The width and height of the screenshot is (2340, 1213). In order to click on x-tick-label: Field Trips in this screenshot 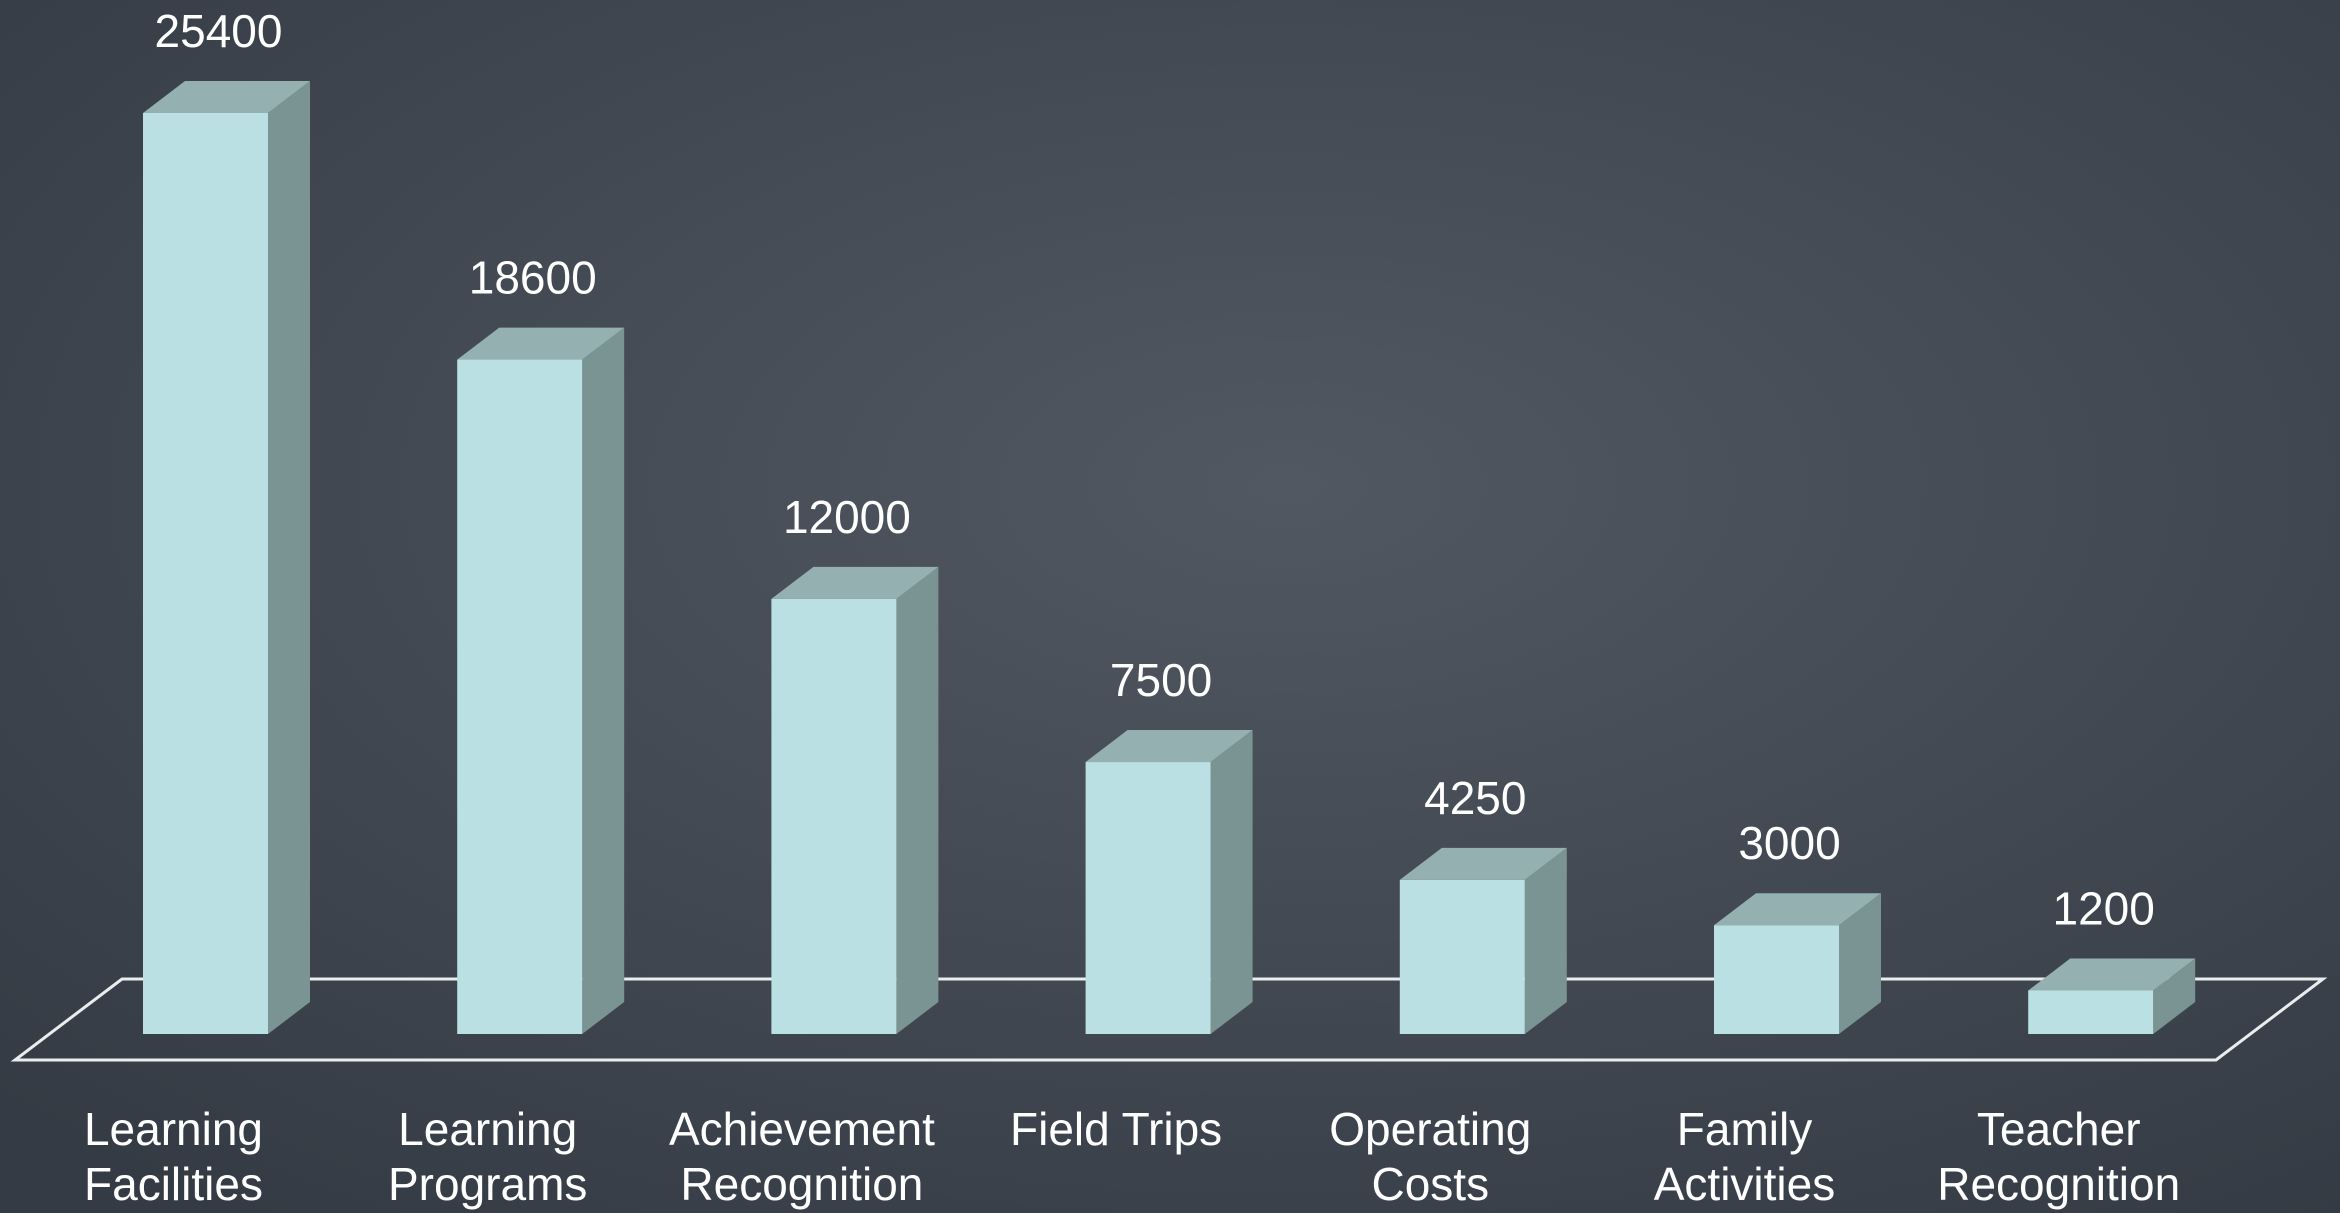, I will do `click(1116, 1129)`.